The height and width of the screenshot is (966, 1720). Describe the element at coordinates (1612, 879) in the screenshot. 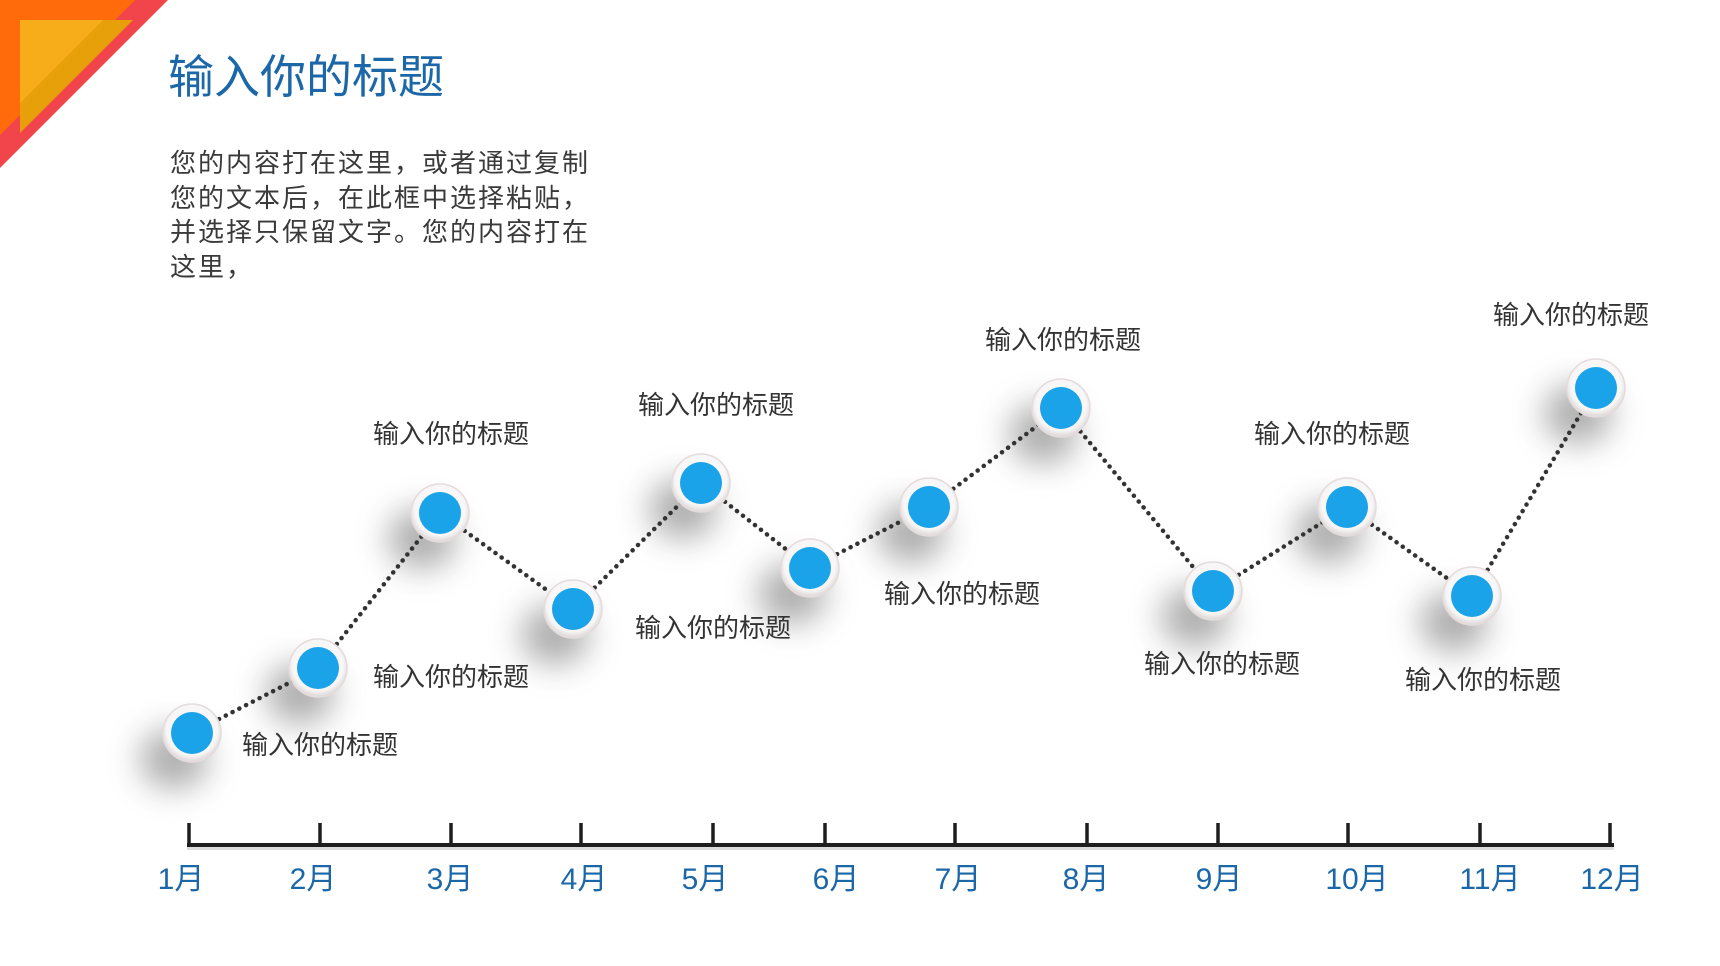

I see `month-label: 12月` at that location.